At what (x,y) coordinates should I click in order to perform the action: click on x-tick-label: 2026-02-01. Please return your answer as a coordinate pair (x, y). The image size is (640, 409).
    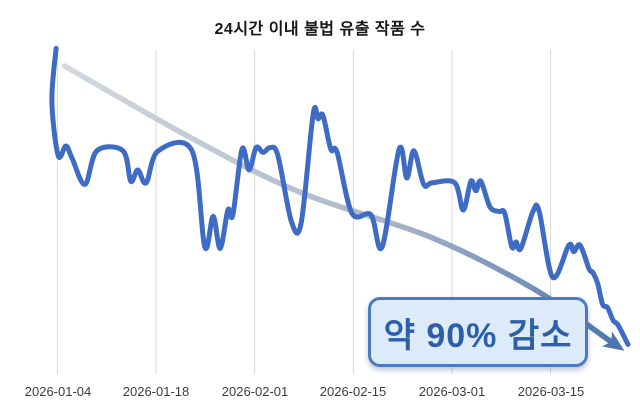
    Looking at the image, I should click on (255, 391).